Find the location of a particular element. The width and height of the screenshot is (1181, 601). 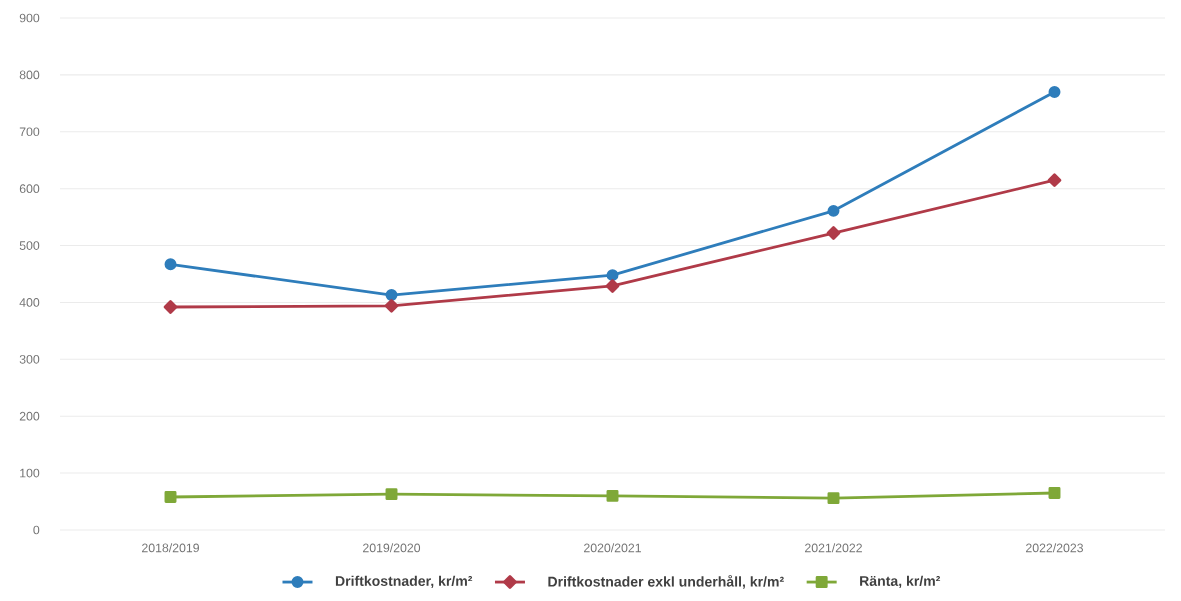

y-tick-label: 800 is located at coordinates (29, 75).